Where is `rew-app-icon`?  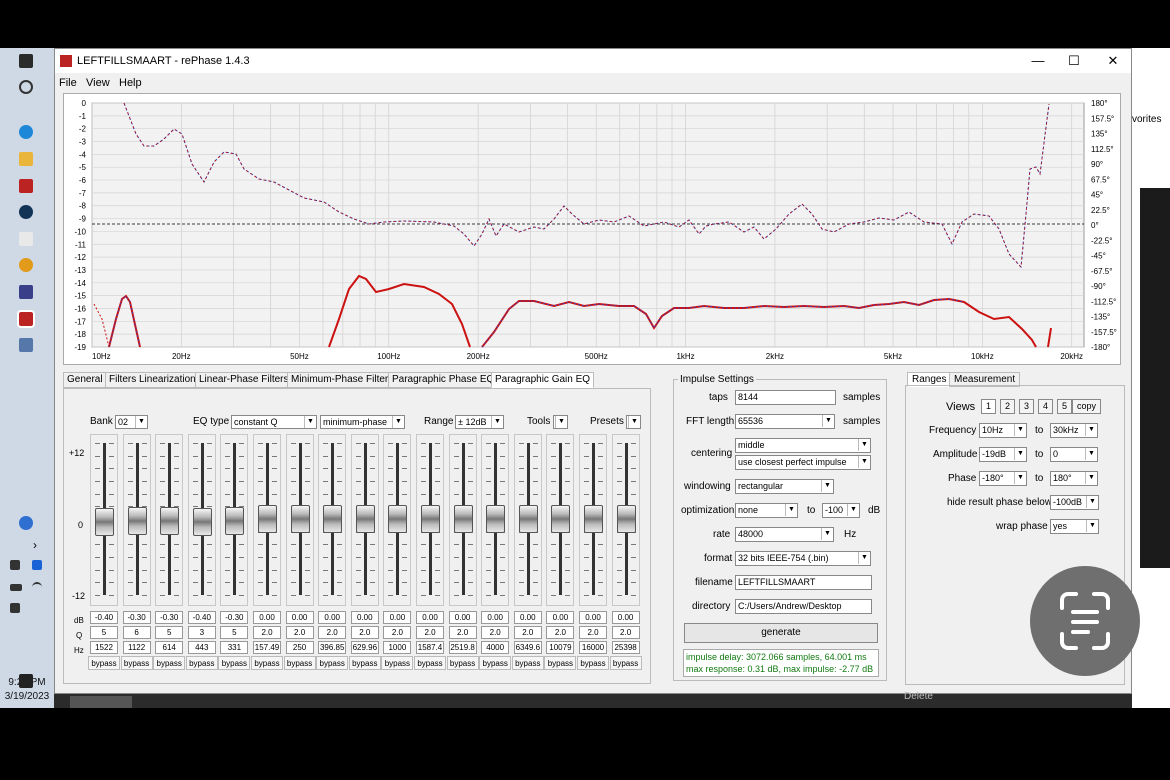
rew-app-icon is located at coordinates (26, 292).